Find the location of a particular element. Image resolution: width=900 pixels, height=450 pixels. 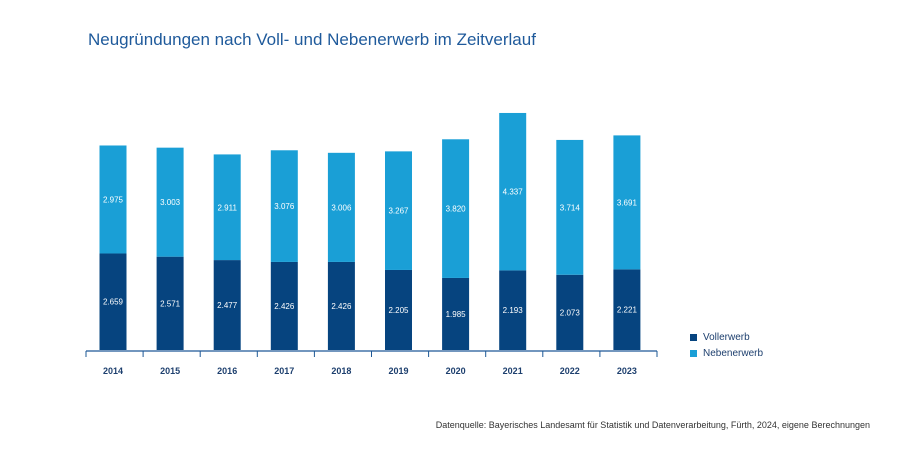

x-tick-label: 2014 is located at coordinates (113, 371).